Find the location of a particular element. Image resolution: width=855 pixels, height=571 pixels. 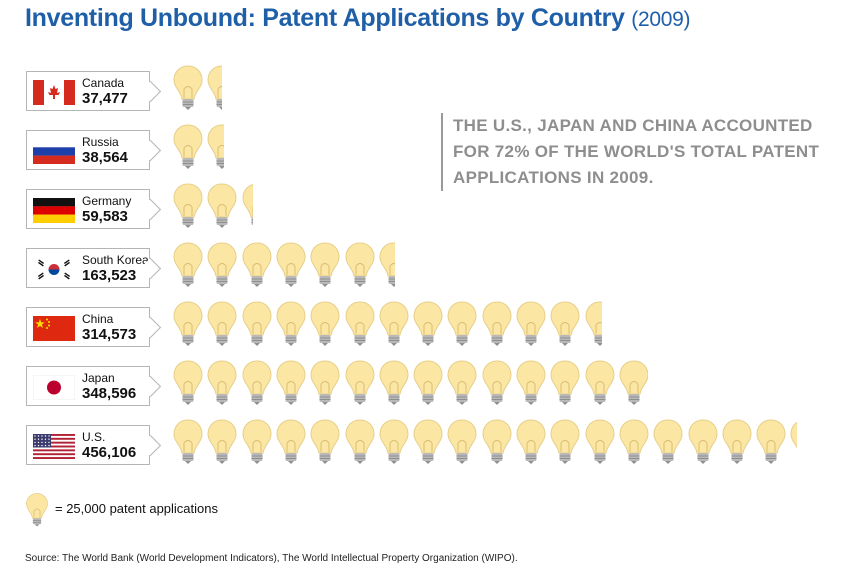

country-label-box: Russia 38,564 is located at coordinates (88, 150).